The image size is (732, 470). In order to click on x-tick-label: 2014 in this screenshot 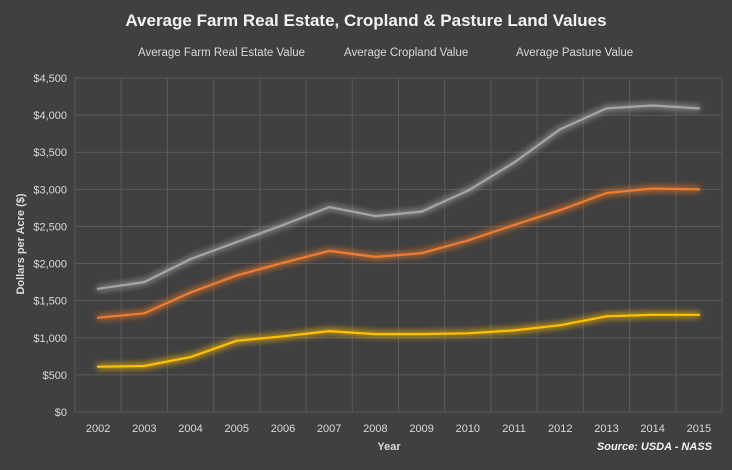, I will do `click(652, 429)`.